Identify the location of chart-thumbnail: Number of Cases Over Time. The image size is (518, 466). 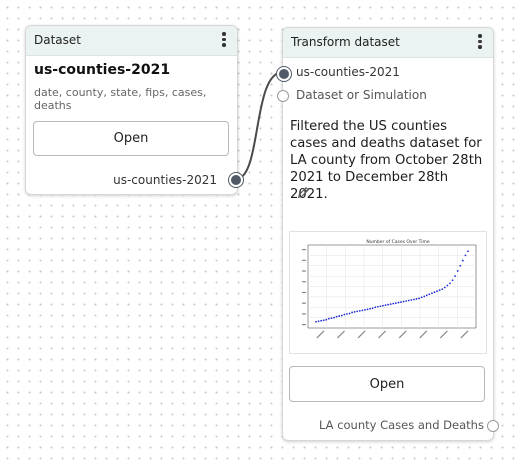
(388, 292).